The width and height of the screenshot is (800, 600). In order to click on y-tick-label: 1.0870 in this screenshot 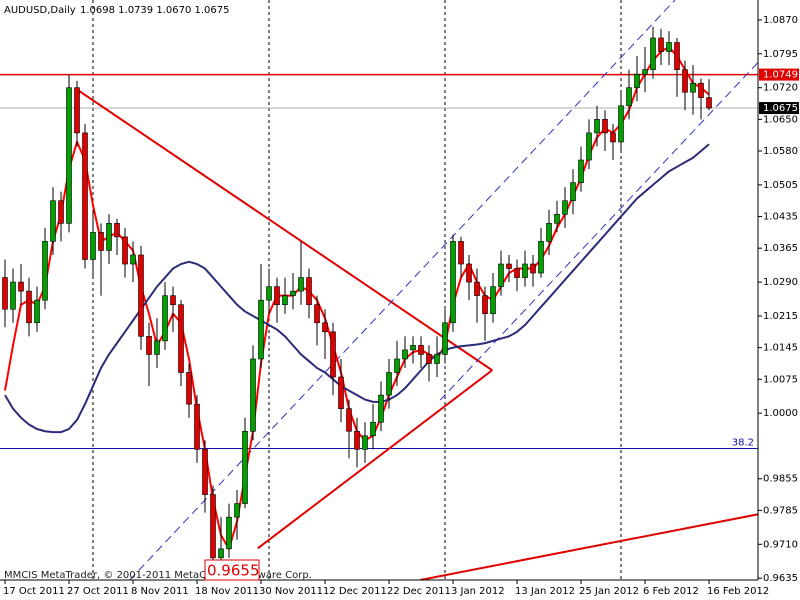, I will do `click(780, 20)`.